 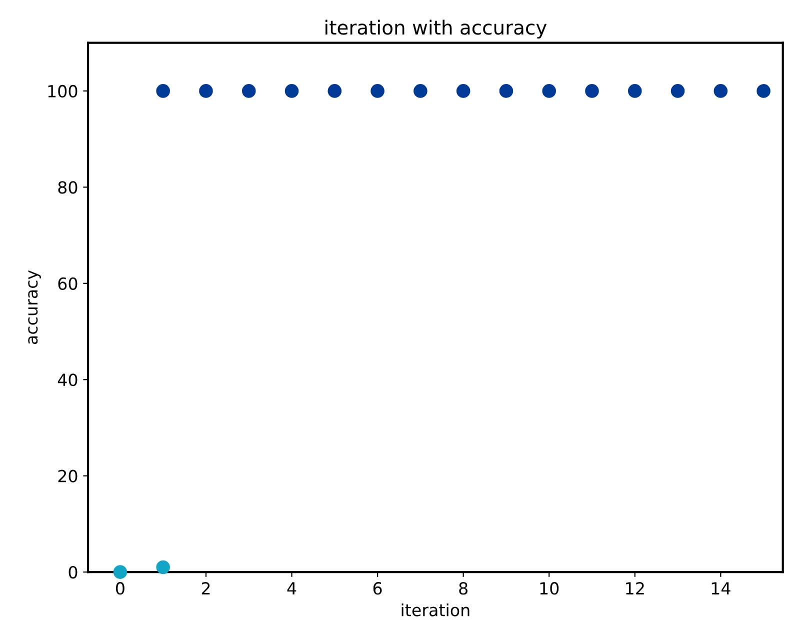 What do you see at coordinates (436, 609) in the screenshot?
I see `x-axis-title: iteration` at bounding box center [436, 609].